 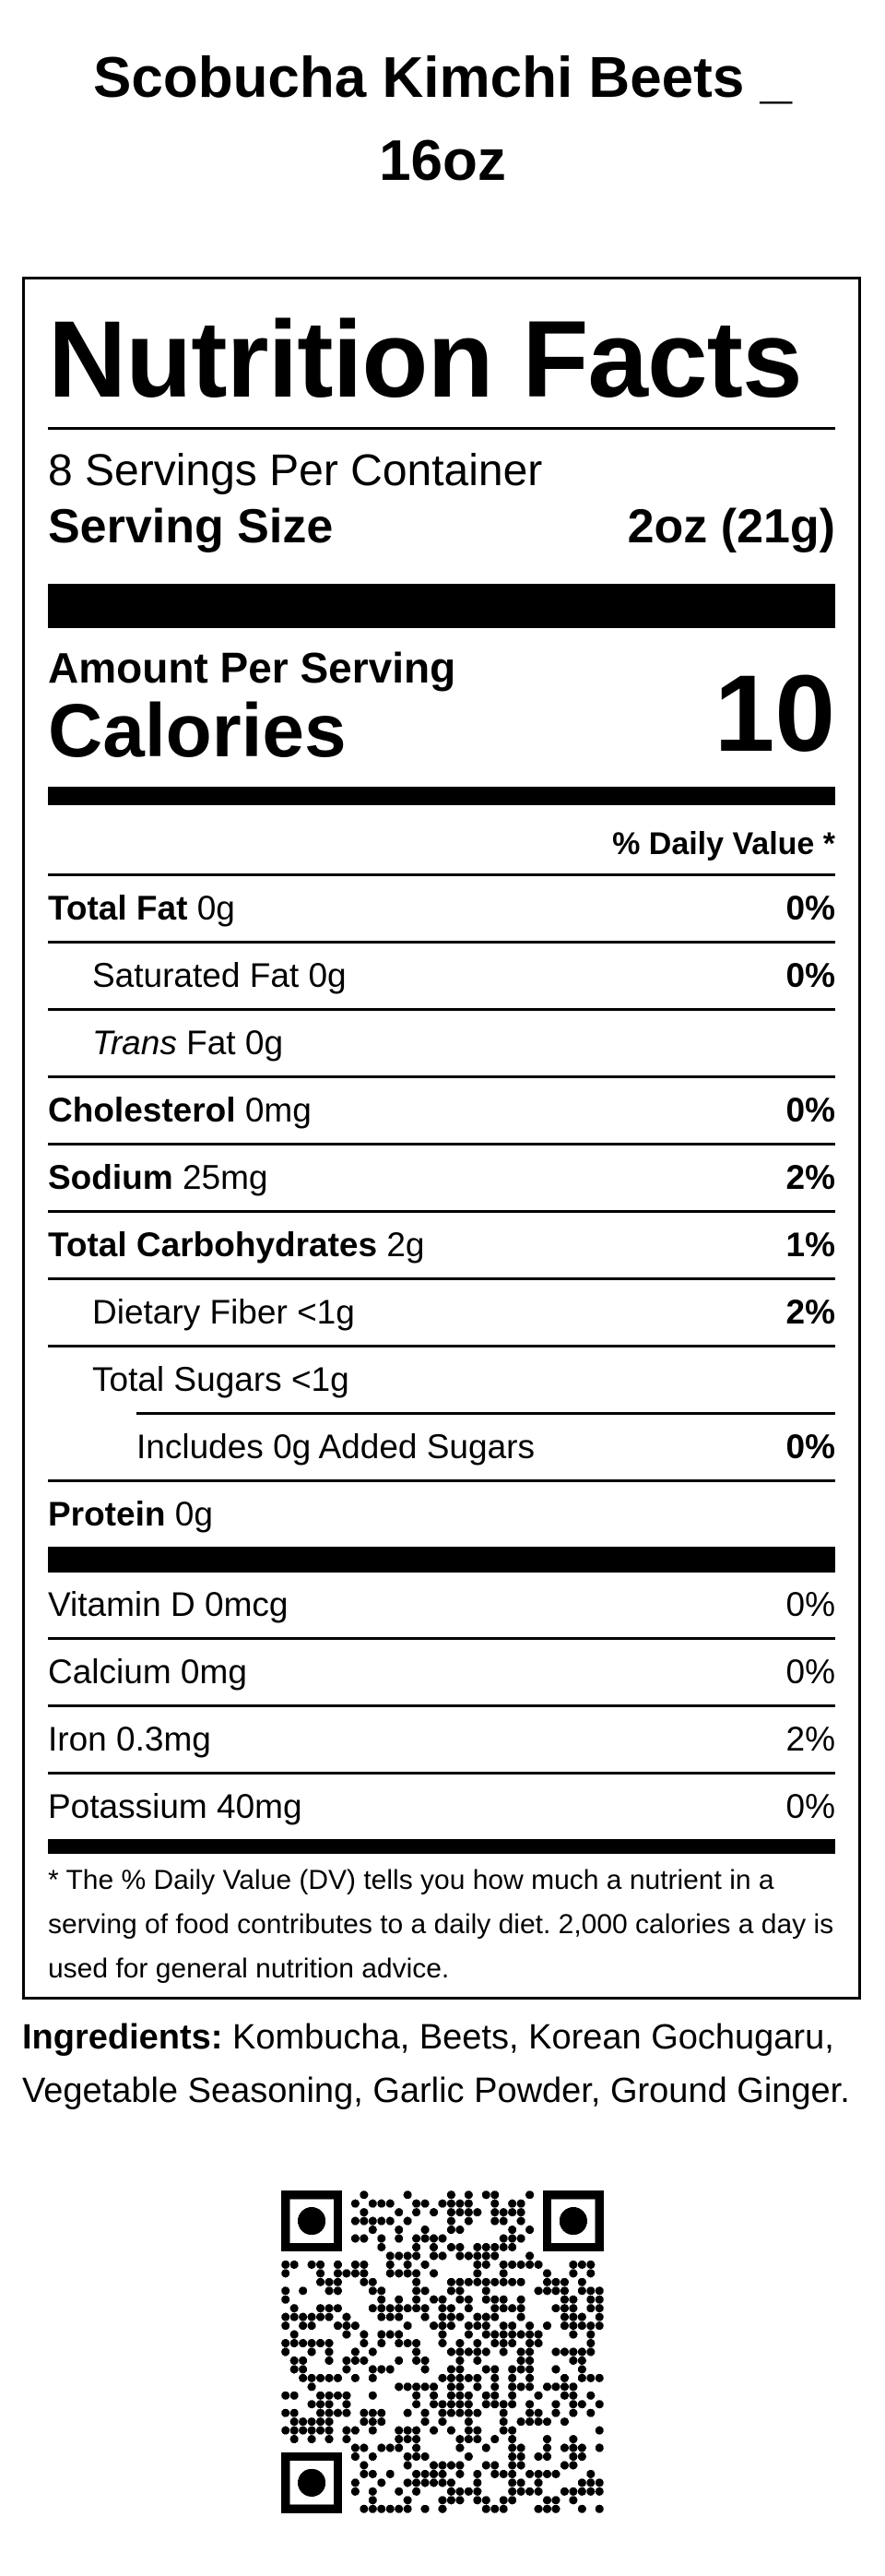 I want to click on ingredients-label: Ingredients:, so click(x=122, y=2038).